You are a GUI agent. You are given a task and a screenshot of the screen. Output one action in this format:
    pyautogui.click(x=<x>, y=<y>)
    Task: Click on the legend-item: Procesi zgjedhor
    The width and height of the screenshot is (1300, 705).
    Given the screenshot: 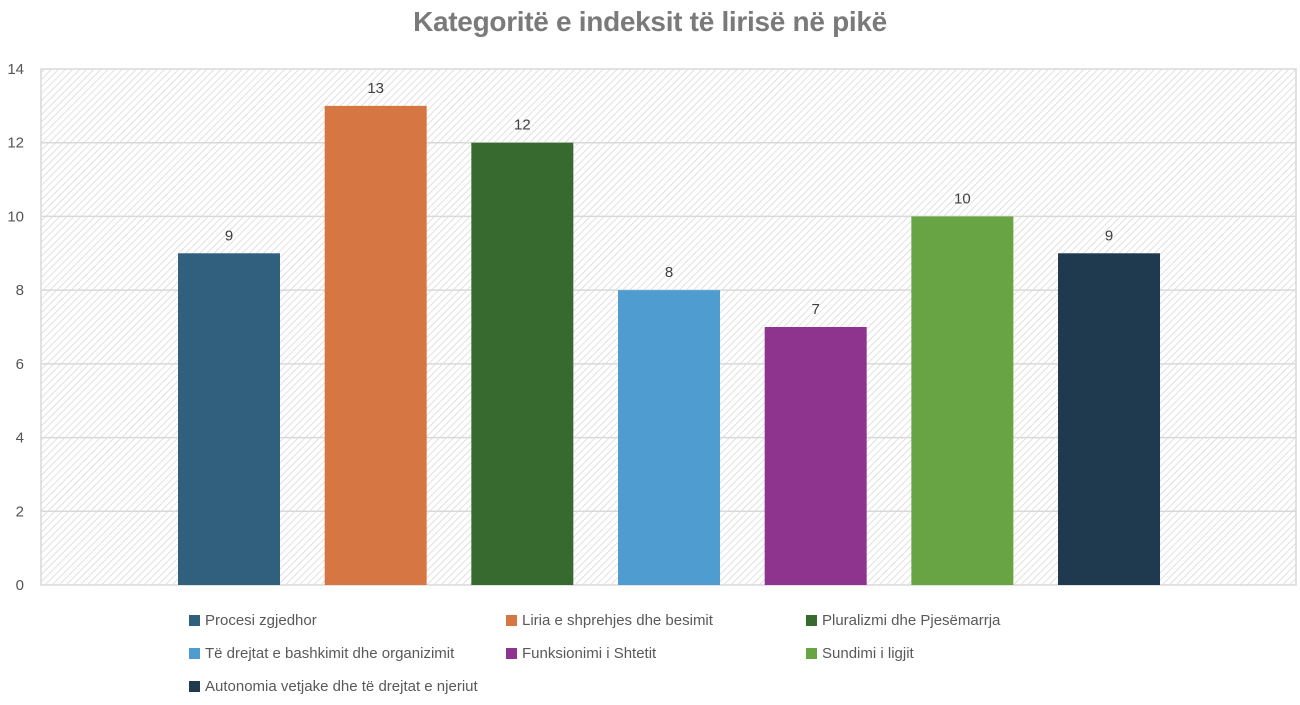 What is the action you would take?
    pyautogui.click(x=253, y=620)
    